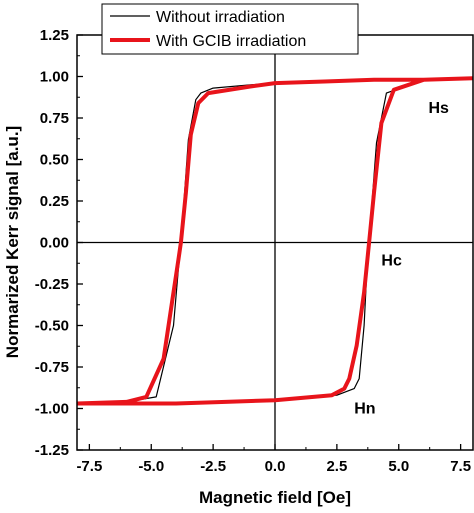 The image size is (474, 513). What do you see at coordinates (12, 242) in the screenshot?
I see `y-axis-title: Normarized Kerr signal [a.u.]` at bounding box center [12, 242].